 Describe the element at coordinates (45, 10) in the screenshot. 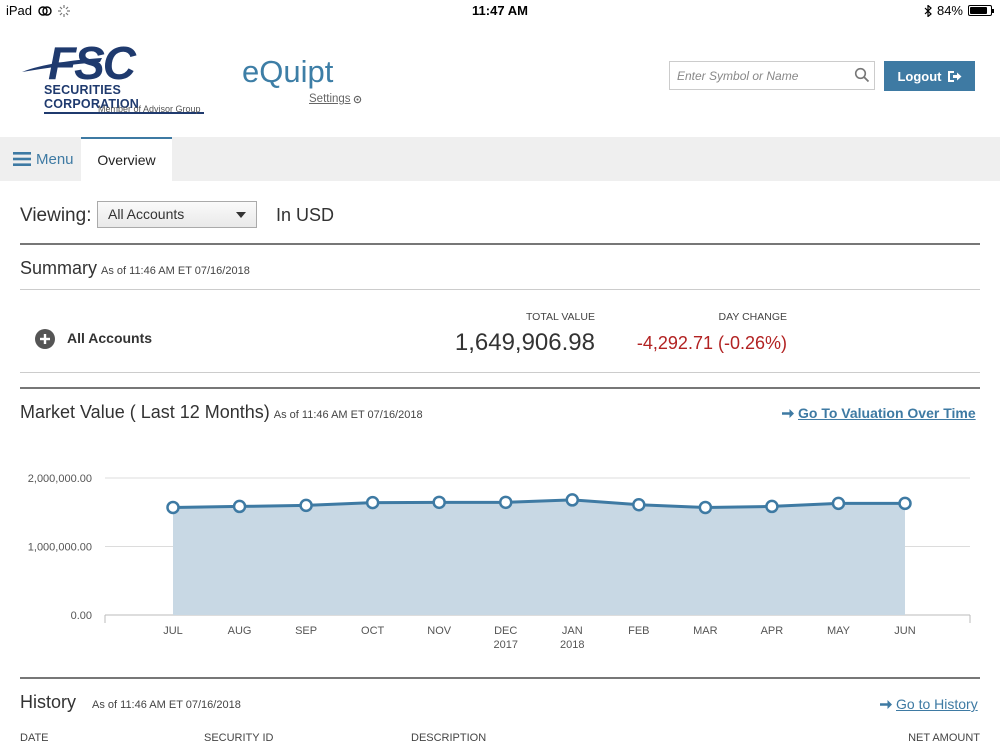

I see `screen-mirroring-icon` at that location.